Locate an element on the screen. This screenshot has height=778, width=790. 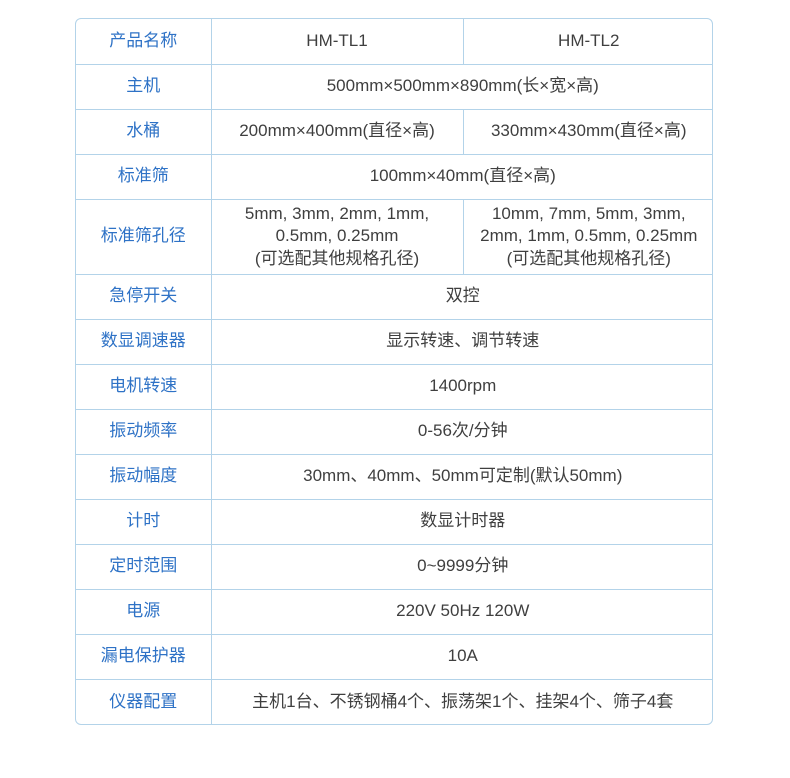
table-row: 振动幅度 30mm、40mm、50mm可定制(默认50mm) is located at coordinates (394, 476).